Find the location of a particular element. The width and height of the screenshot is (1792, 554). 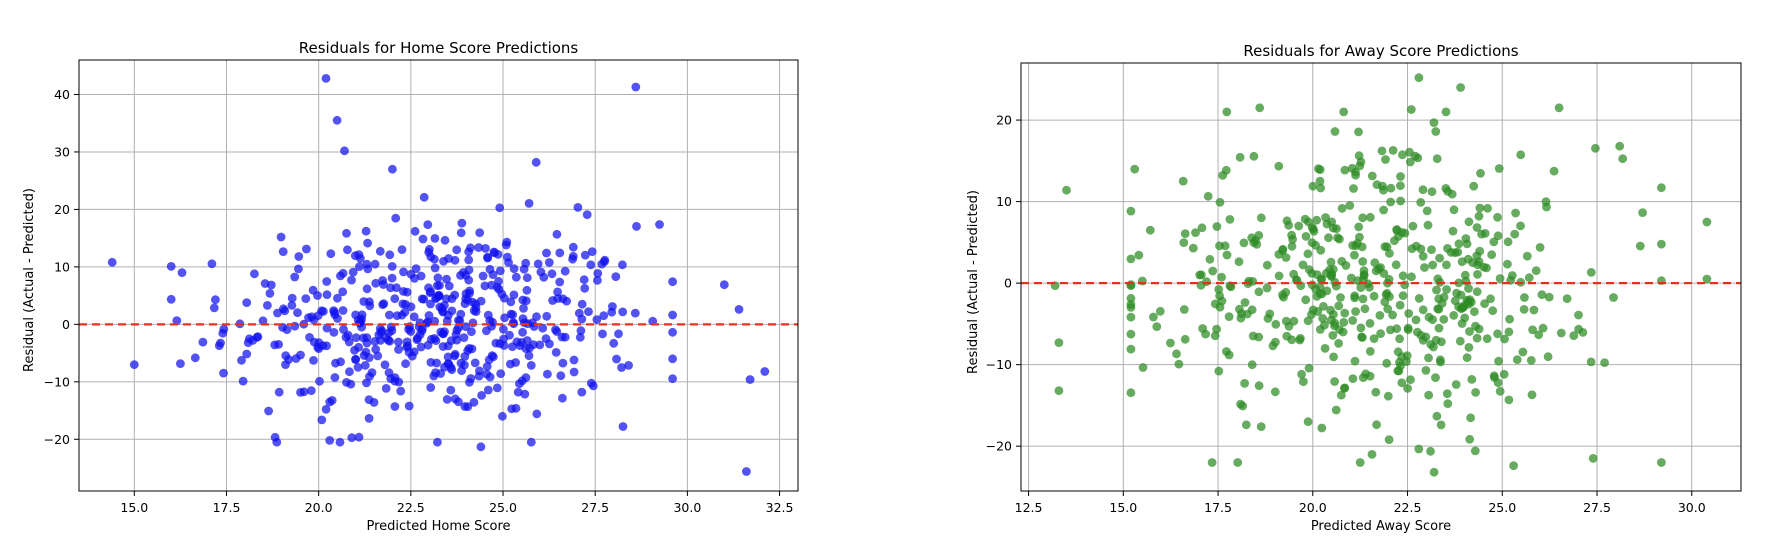

home-x-tick-label: 30.0 is located at coordinates (687, 507).